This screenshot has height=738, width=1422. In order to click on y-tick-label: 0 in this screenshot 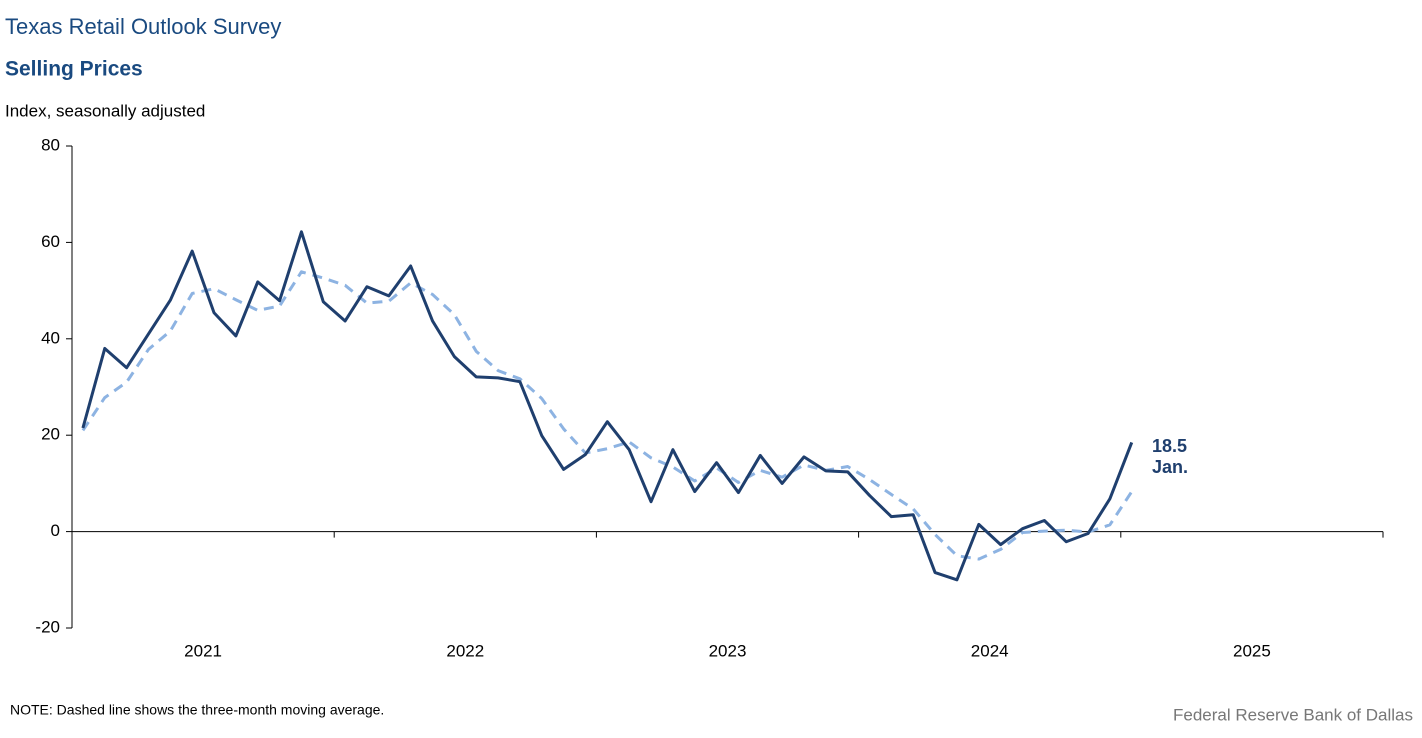, I will do `click(55, 530)`.